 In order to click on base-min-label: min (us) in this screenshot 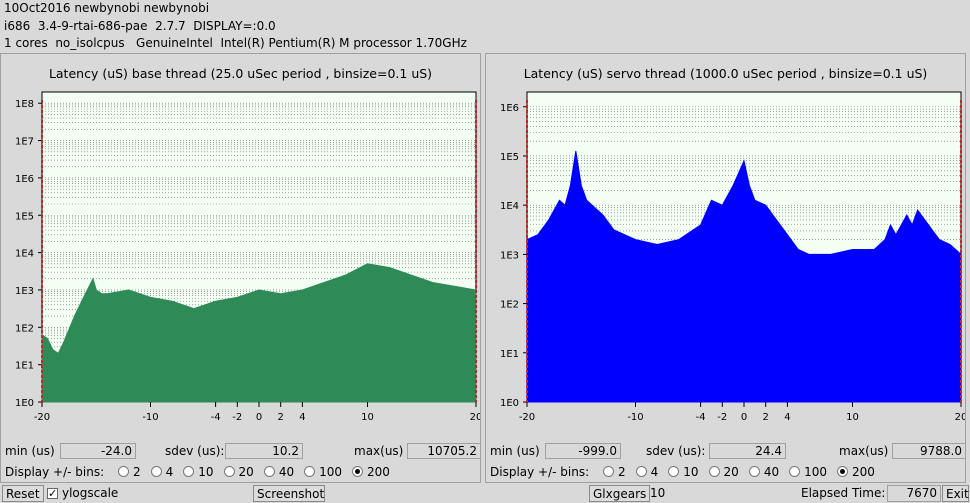, I will do `click(30, 451)`.